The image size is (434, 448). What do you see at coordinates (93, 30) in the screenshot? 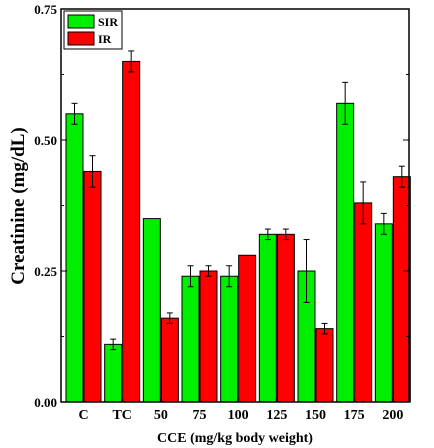
I see `legend: SIR IR` at bounding box center [93, 30].